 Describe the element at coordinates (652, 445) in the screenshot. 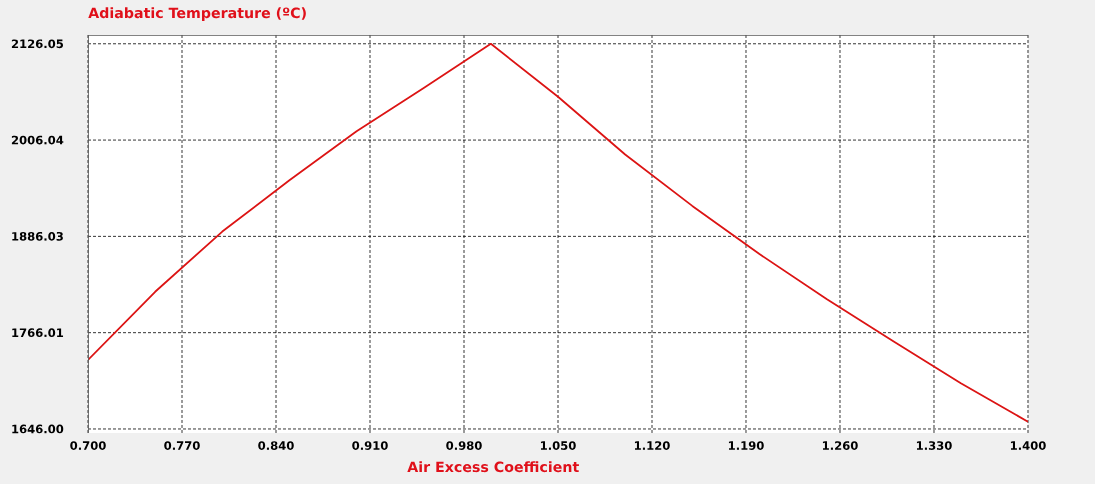

I see `x-tick-label: 1.120` at that location.